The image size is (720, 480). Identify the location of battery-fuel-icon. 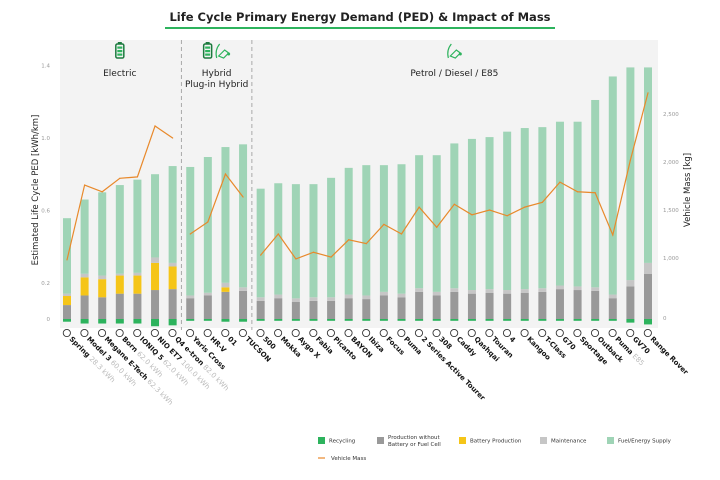
(216, 50).